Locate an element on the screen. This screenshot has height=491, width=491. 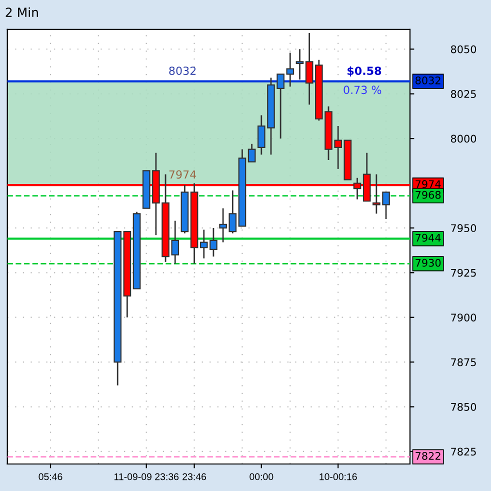
y-tick-label: 7825 is located at coordinates (463, 452).